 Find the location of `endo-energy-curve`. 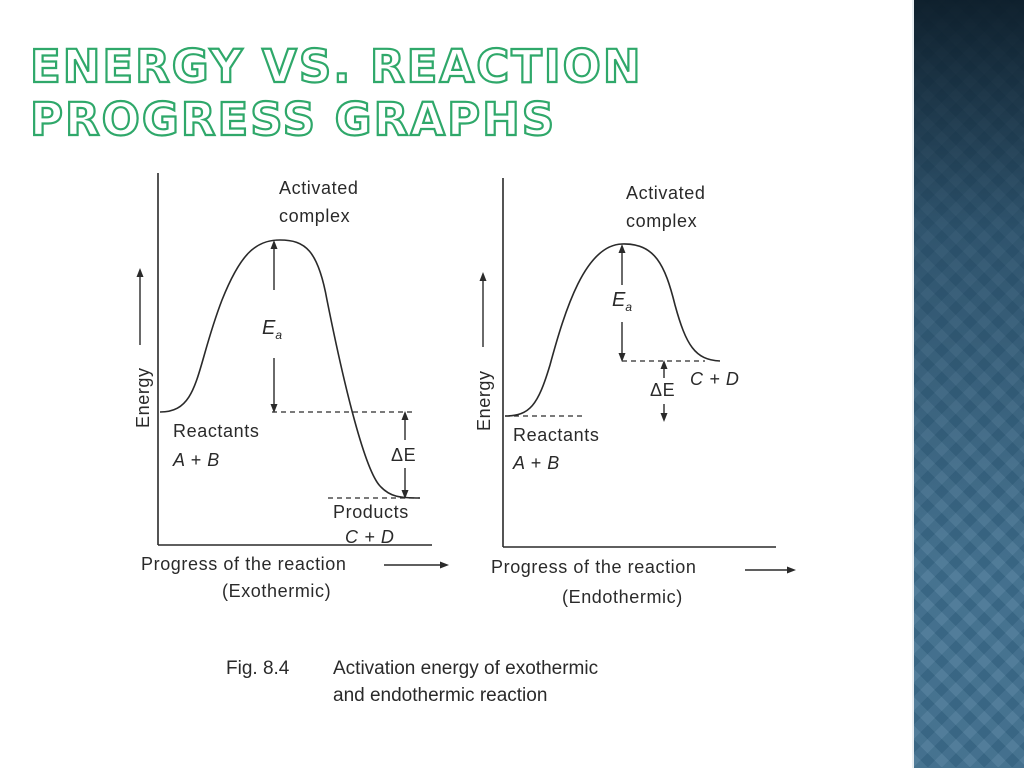

endo-energy-curve is located at coordinates (612, 330).